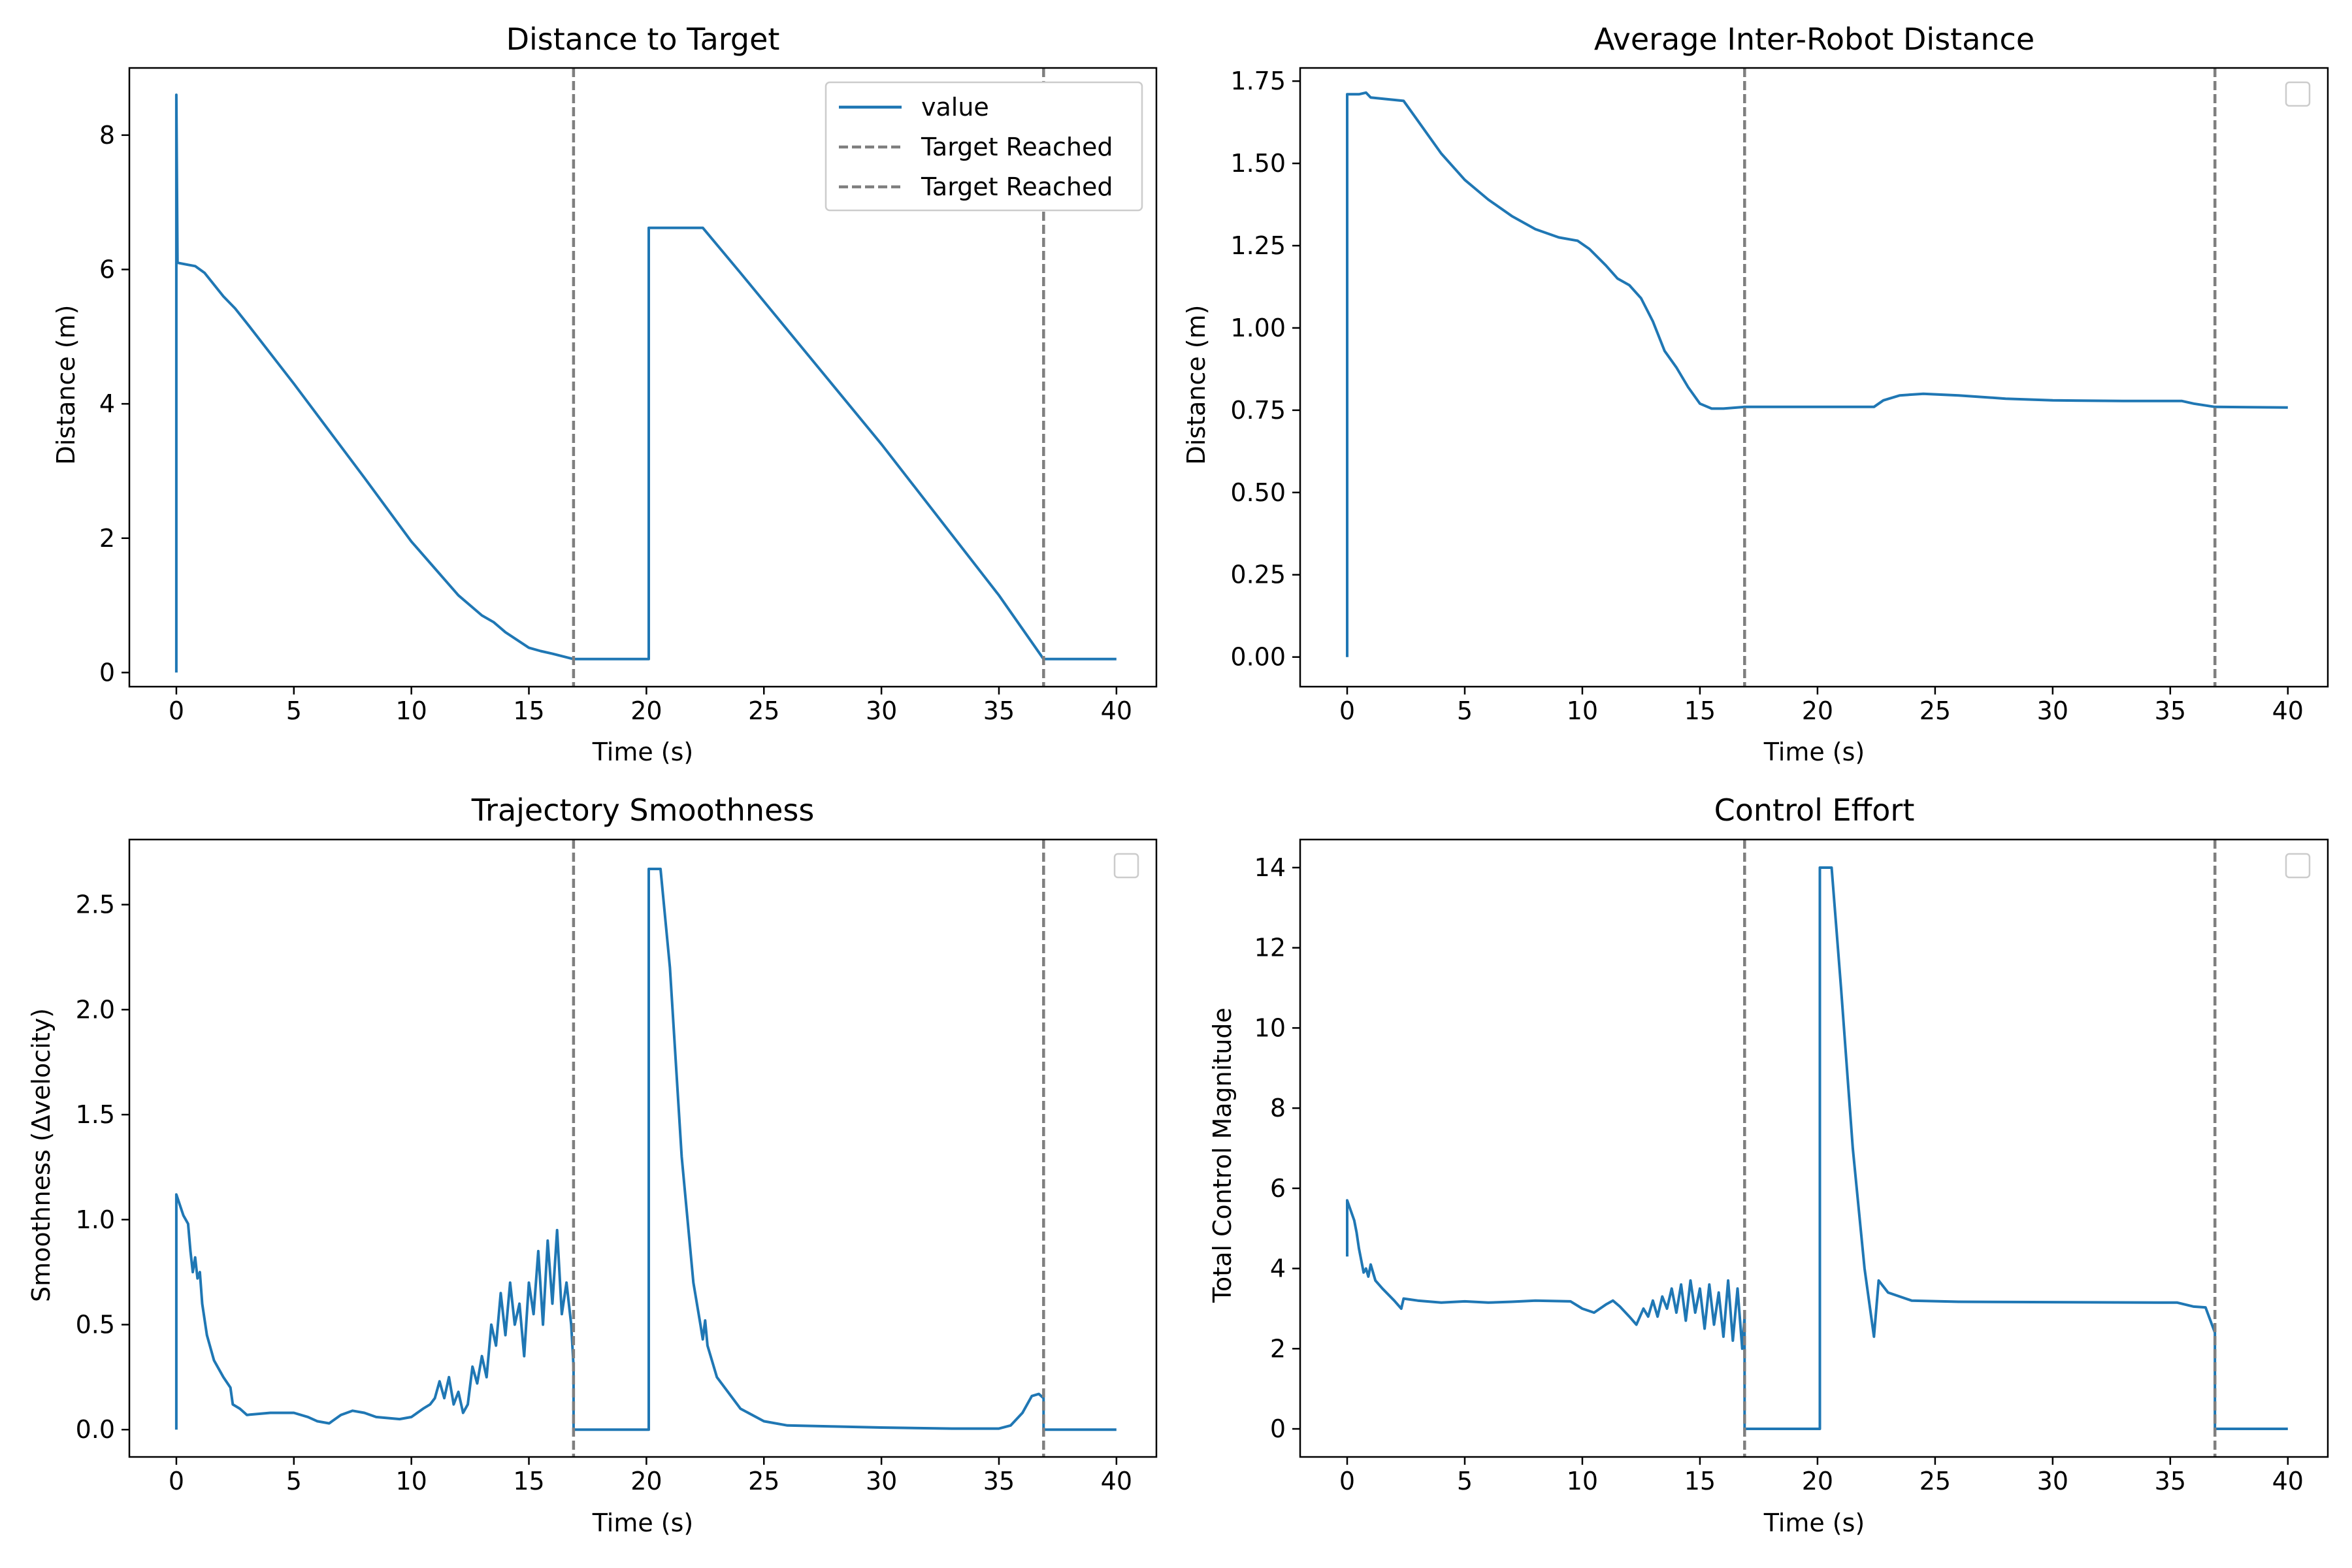  Describe the element at coordinates (1258, 492) in the screenshot. I see `y-tick-label: 0.50` at that location.